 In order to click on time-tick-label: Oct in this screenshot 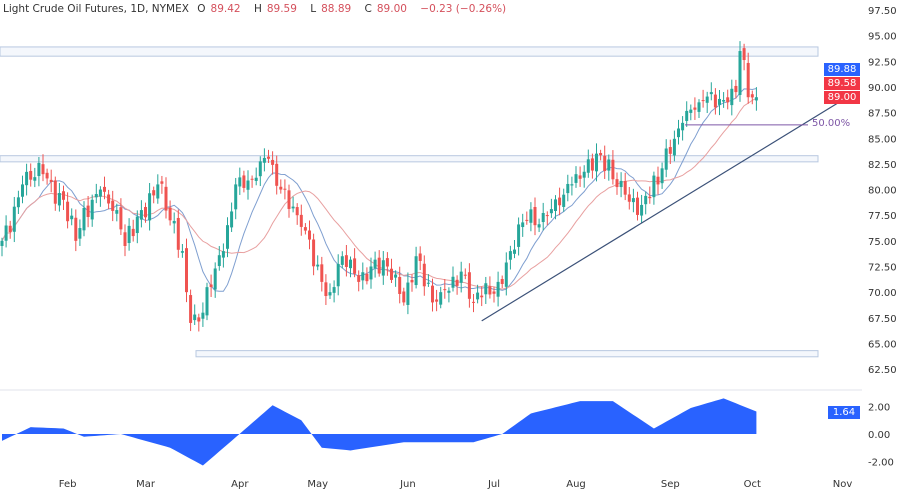, I will do `click(752, 484)`.